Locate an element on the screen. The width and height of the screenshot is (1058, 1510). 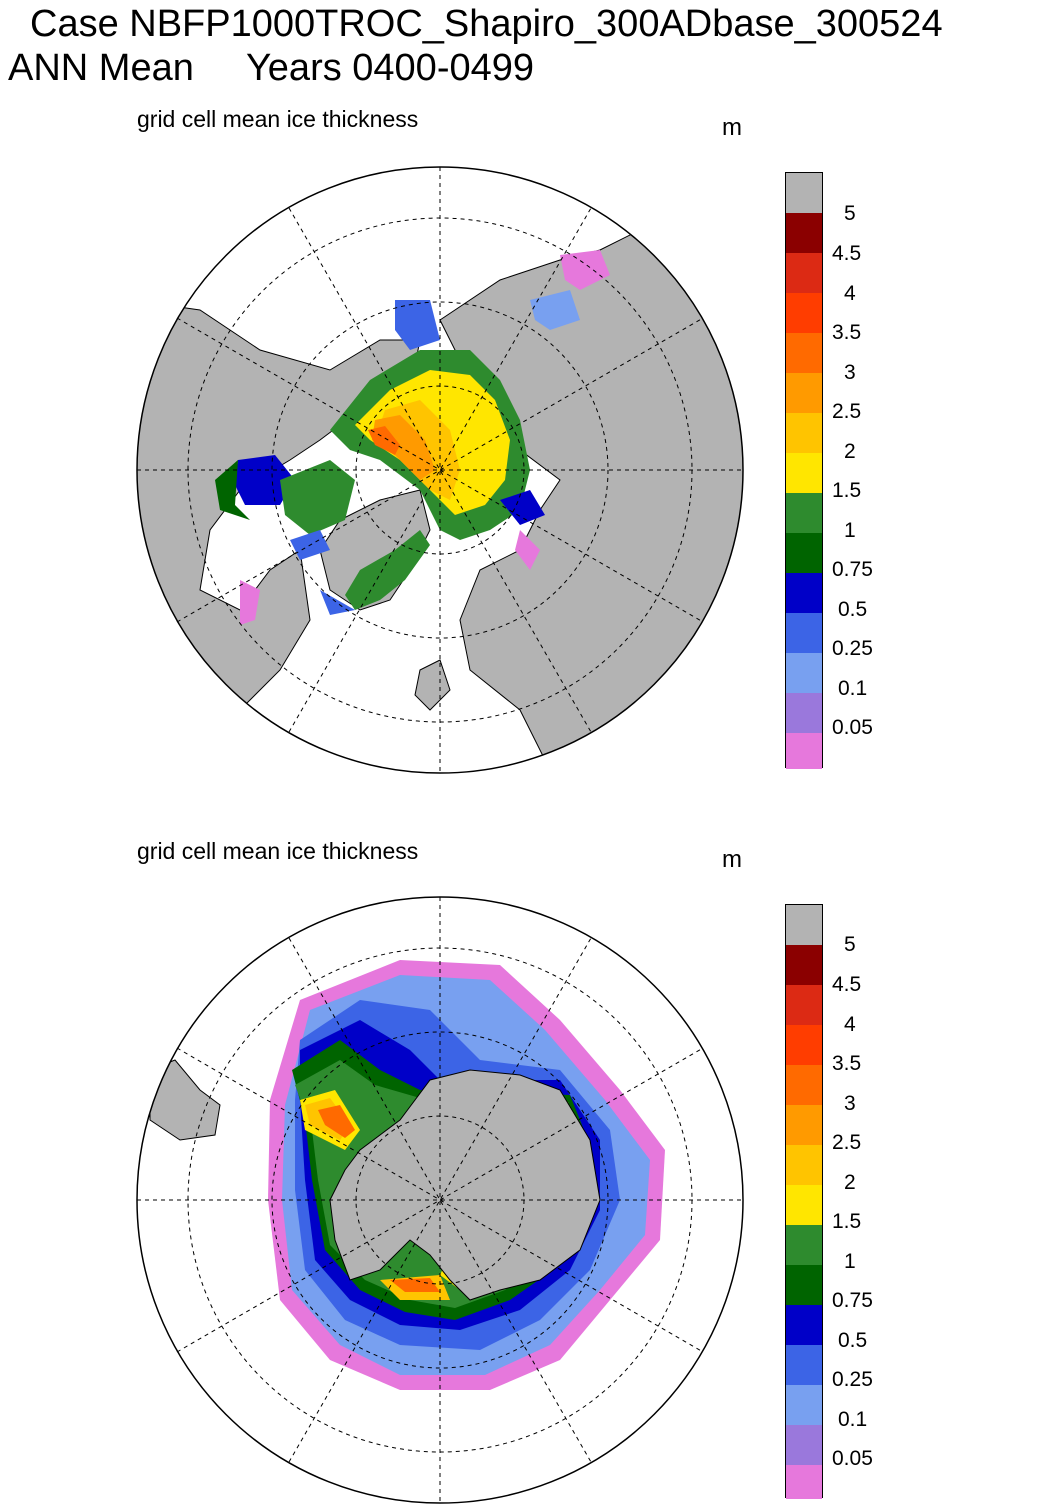
panel2-subtitle: grid cell mean ice thickness is located at coordinates (278, 851).